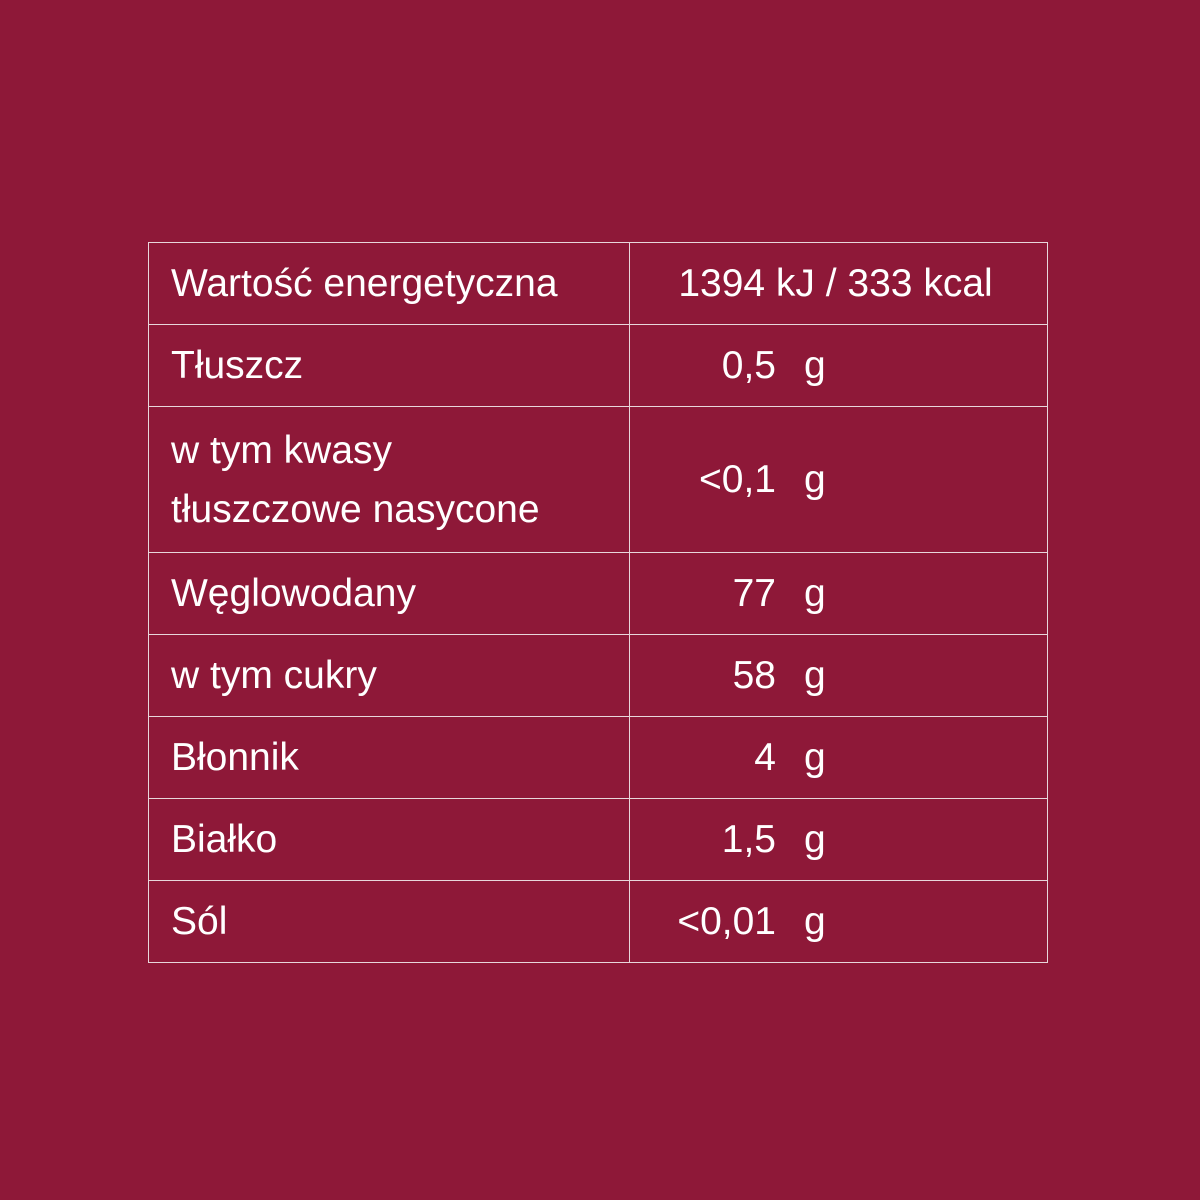 Image resolution: width=1200 pixels, height=1200 pixels. What do you see at coordinates (274, 675) in the screenshot?
I see `nutrient-label: w tym cukry` at bounding box center [274, 675].